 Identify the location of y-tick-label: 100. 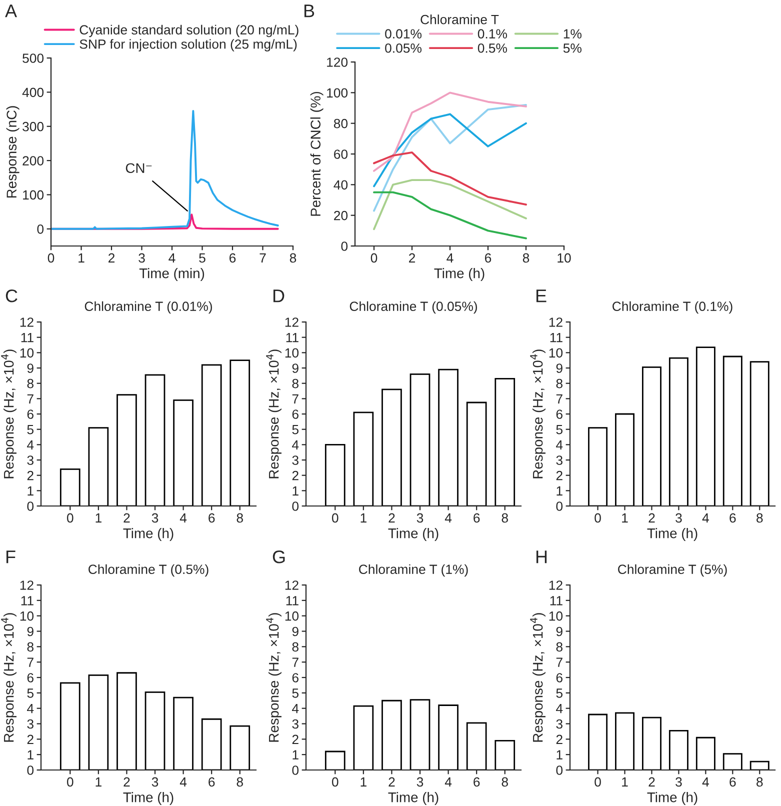
(337, 93).